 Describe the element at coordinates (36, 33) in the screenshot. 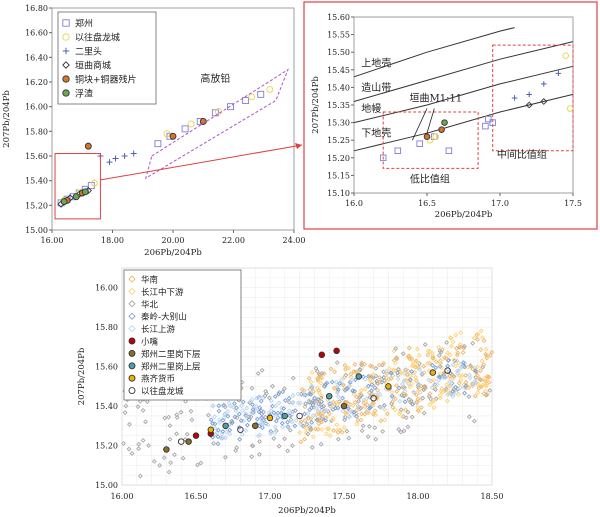

I see `y-tick-label: 16.60` at that location.